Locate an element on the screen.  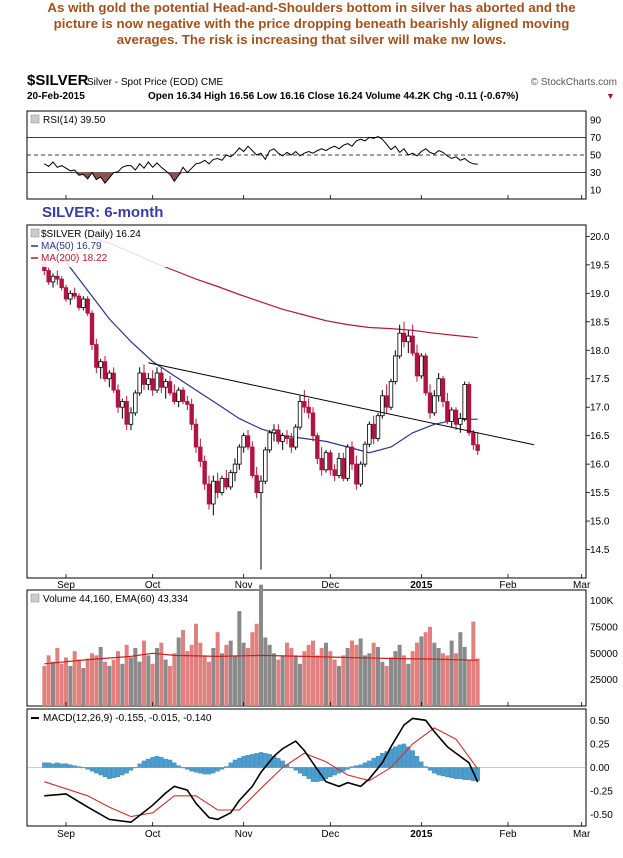
watermark: © StockCharts.com is located at coordinates (574, 82).